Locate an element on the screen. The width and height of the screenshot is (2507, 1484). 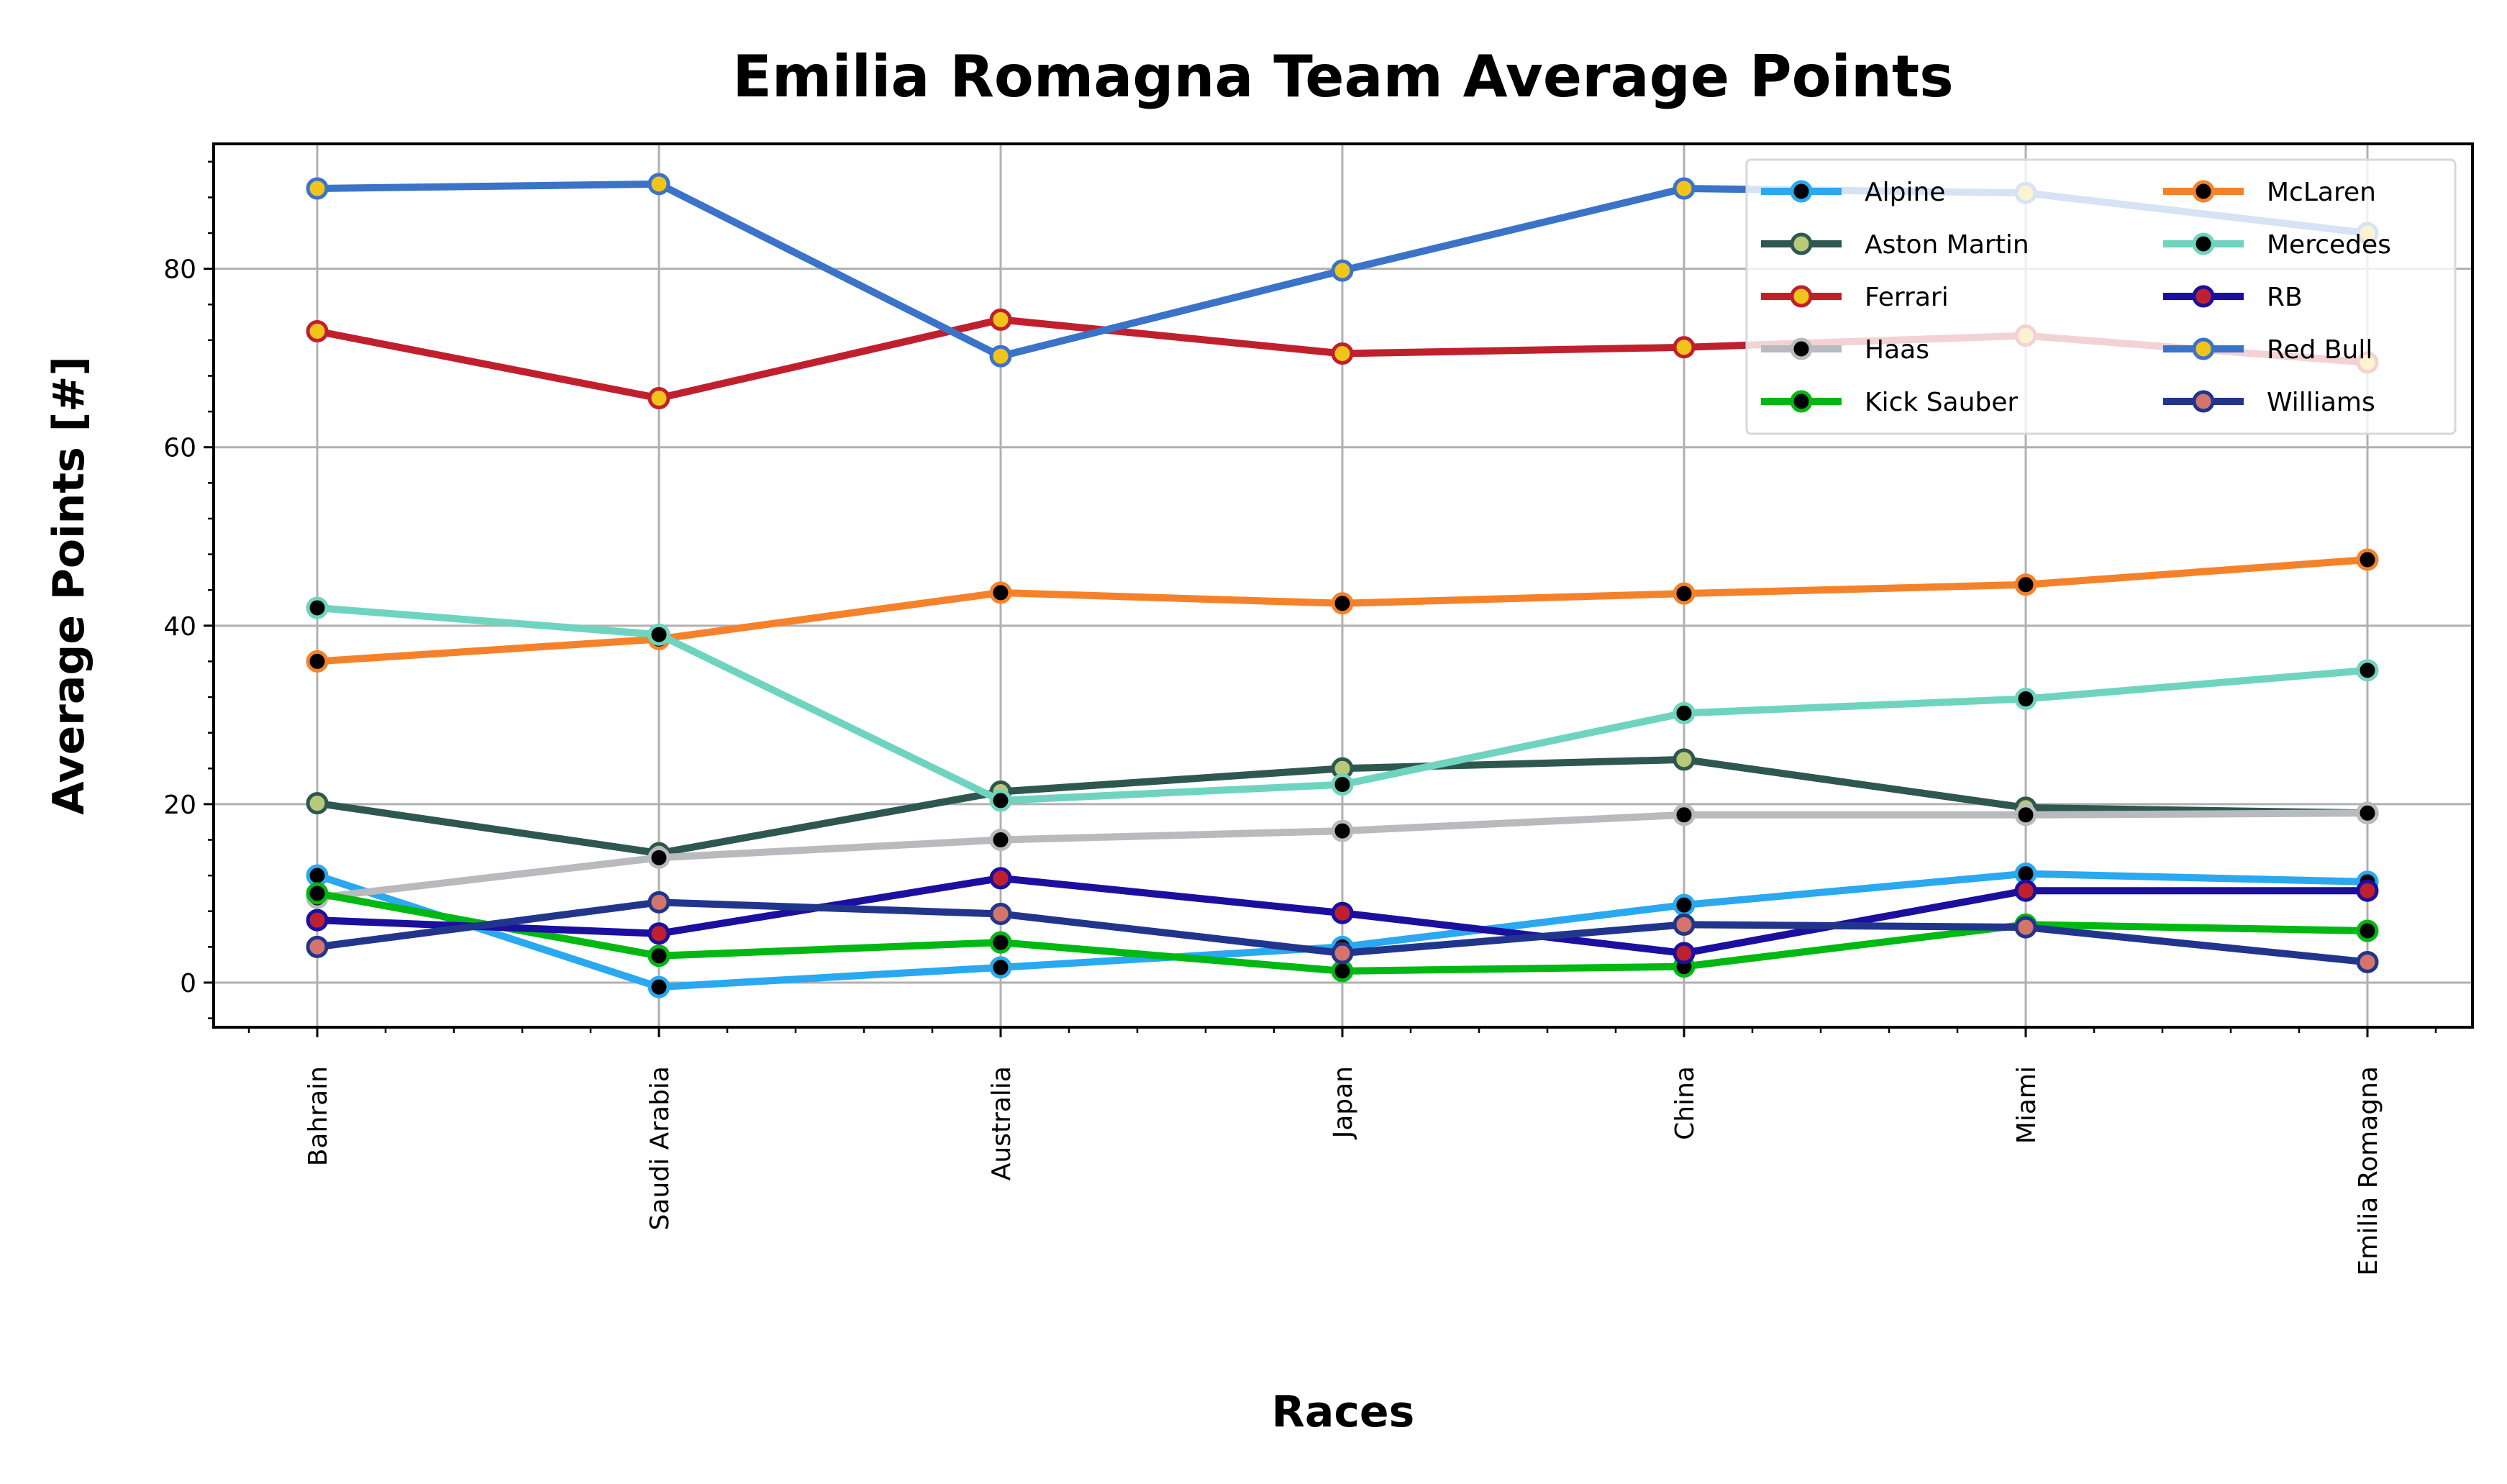
legend-item: Mercedes is located at coordinates (2277, 245).